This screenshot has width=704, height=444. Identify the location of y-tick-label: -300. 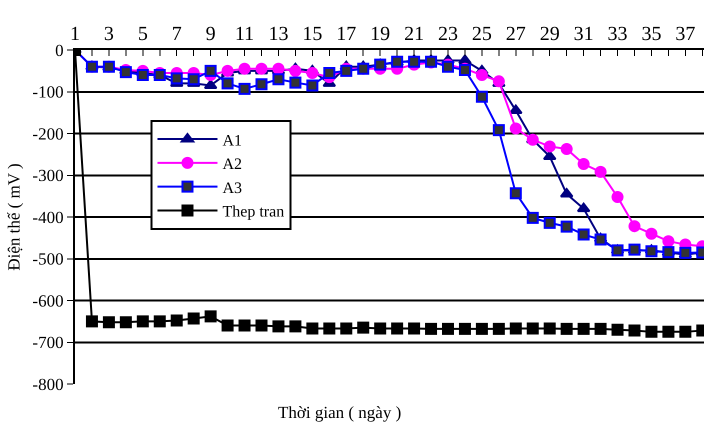
(48, 176).